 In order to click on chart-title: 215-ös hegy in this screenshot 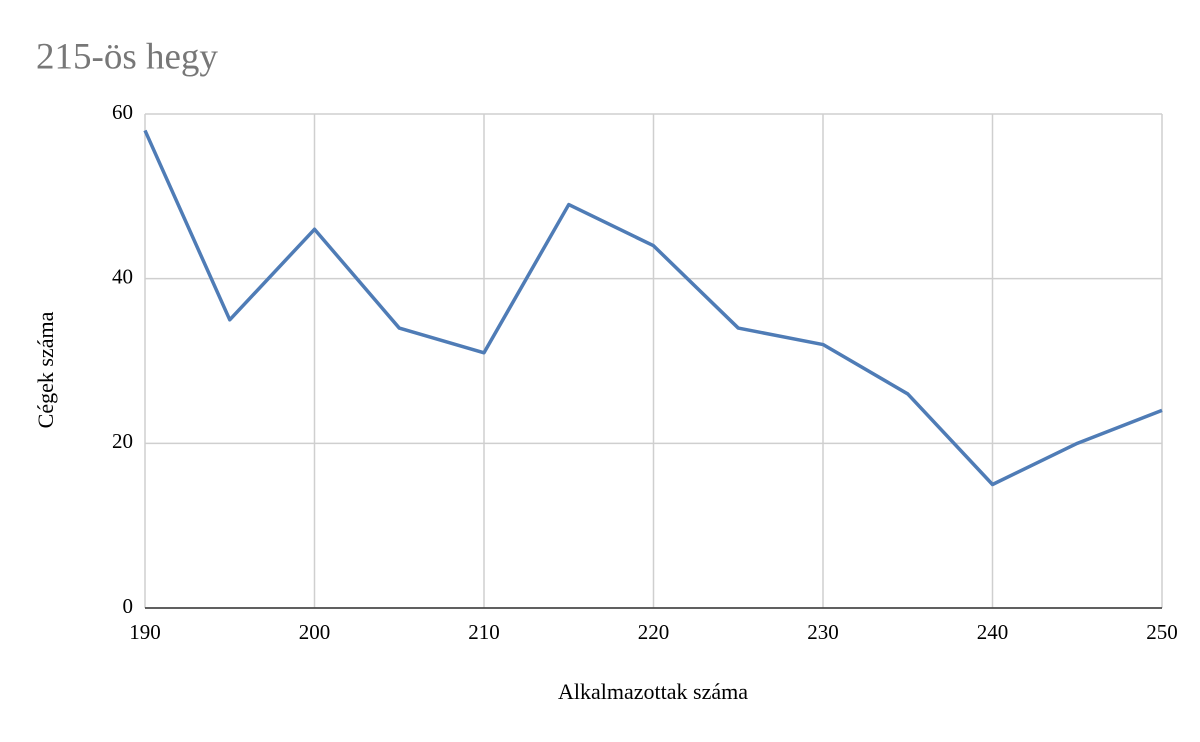, I will do `click(127, 56)`.